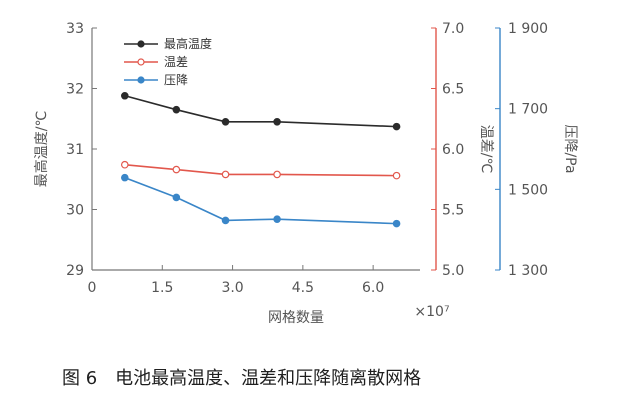  Describe the element at coordinates (75, 271) in the screenshot. I see `left-axis-tick-label: 29` at that location.